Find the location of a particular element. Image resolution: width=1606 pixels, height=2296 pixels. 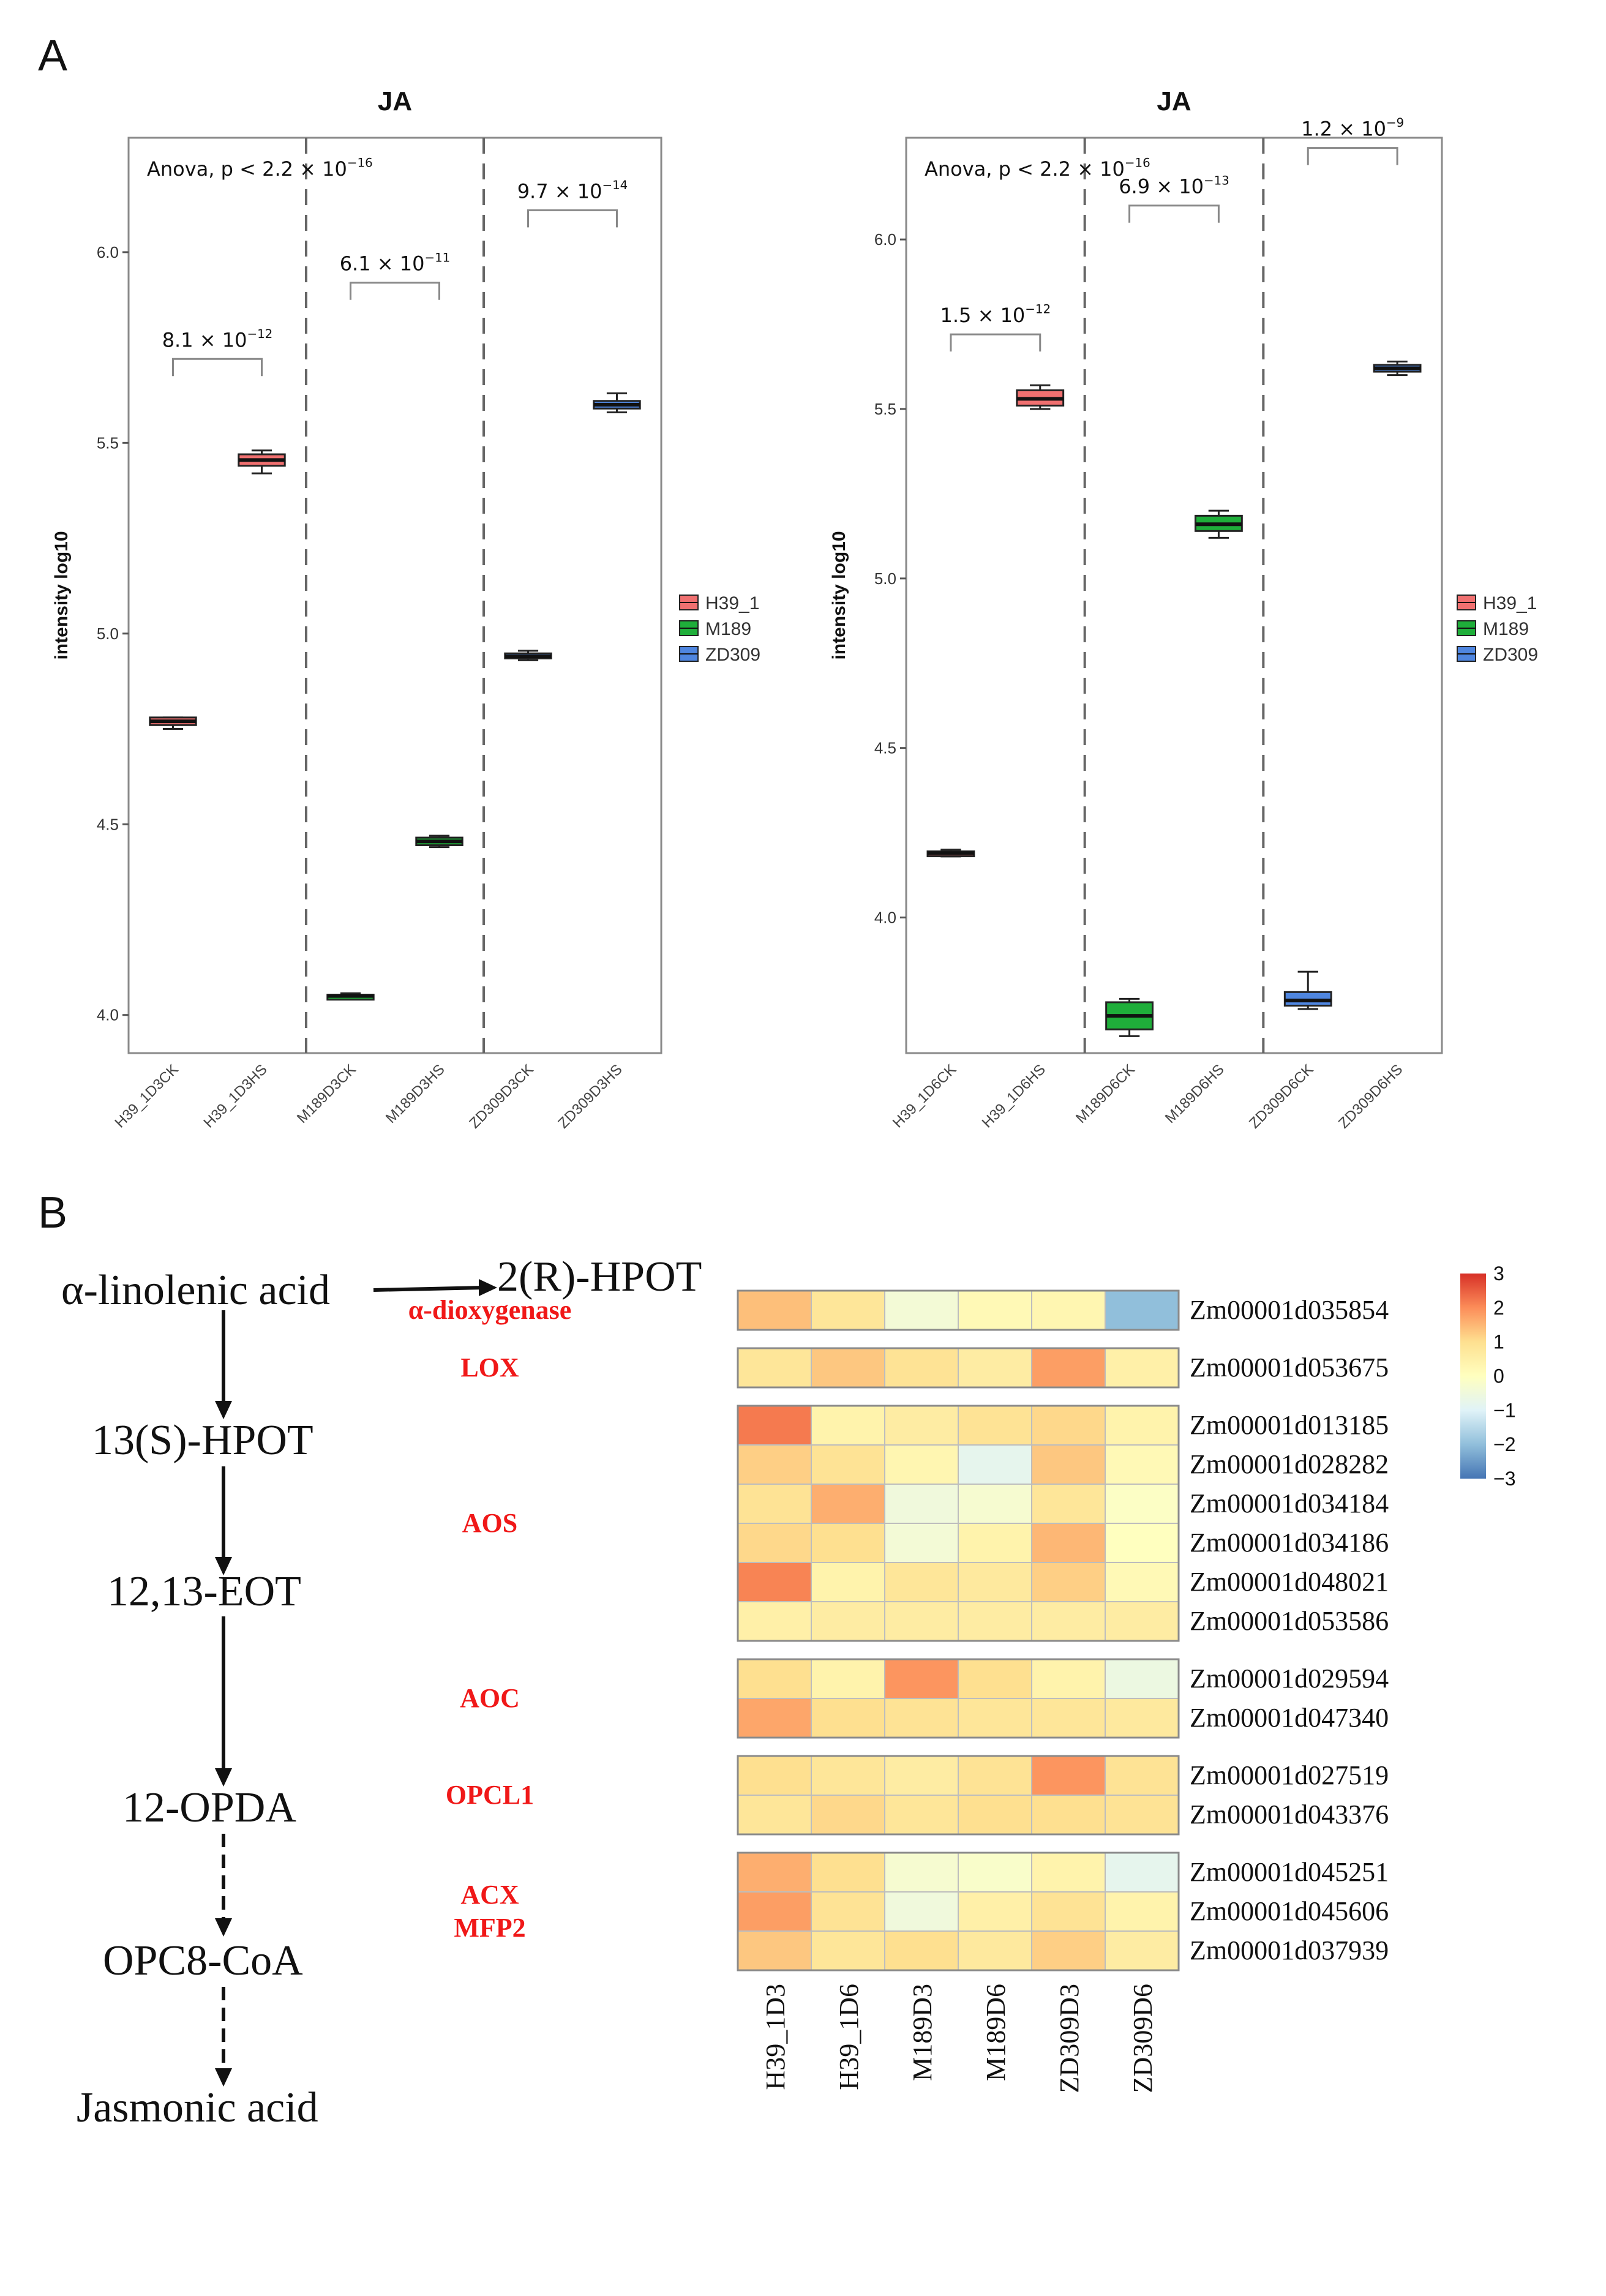

comparison-pvalue: 9.7 × 10−14 is located at coordinates (573, 190).